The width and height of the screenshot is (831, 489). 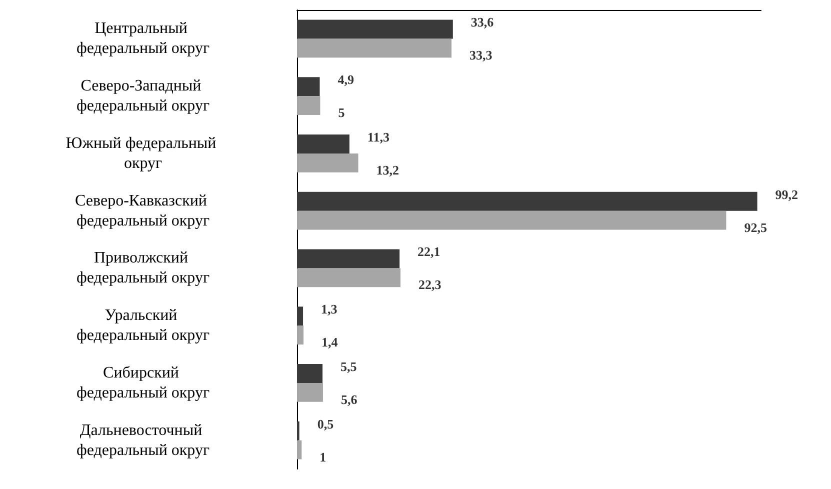 I want to click on data-label: 4,9, so click(x=346, y=80).